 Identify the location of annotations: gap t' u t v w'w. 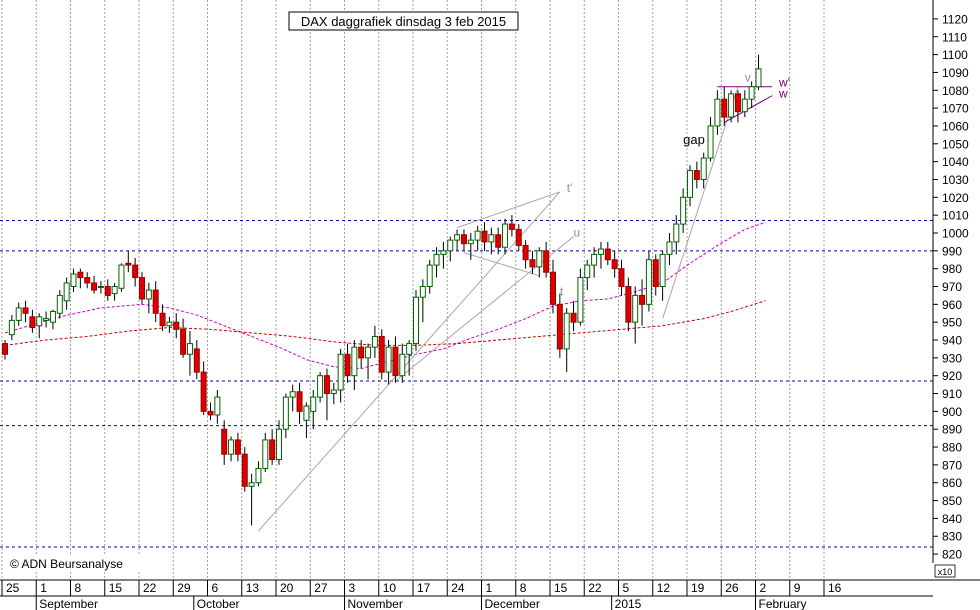
(675, 184).